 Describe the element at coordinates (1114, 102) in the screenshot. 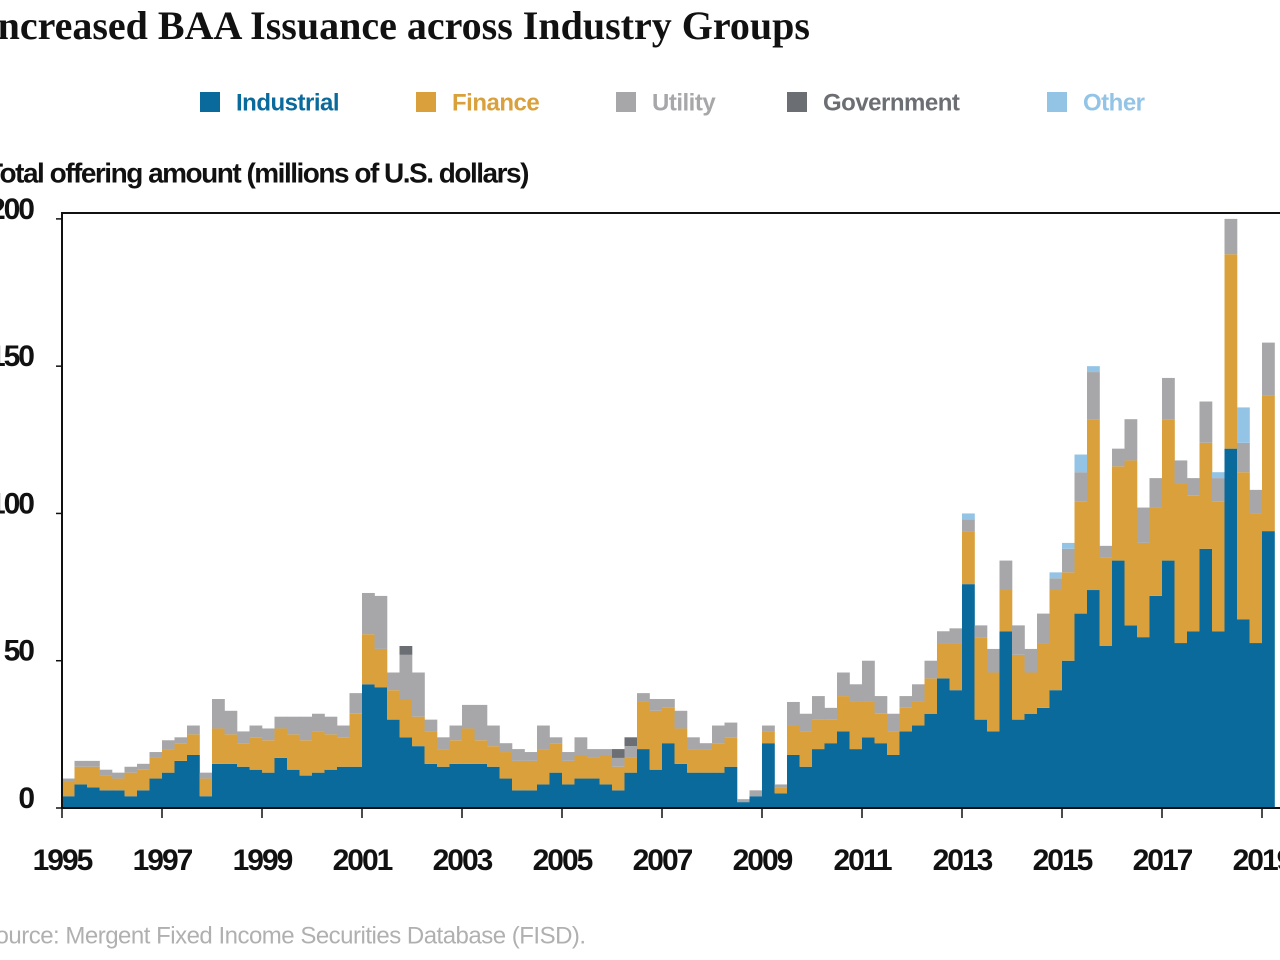

I see `legend-label: Other` at that location.